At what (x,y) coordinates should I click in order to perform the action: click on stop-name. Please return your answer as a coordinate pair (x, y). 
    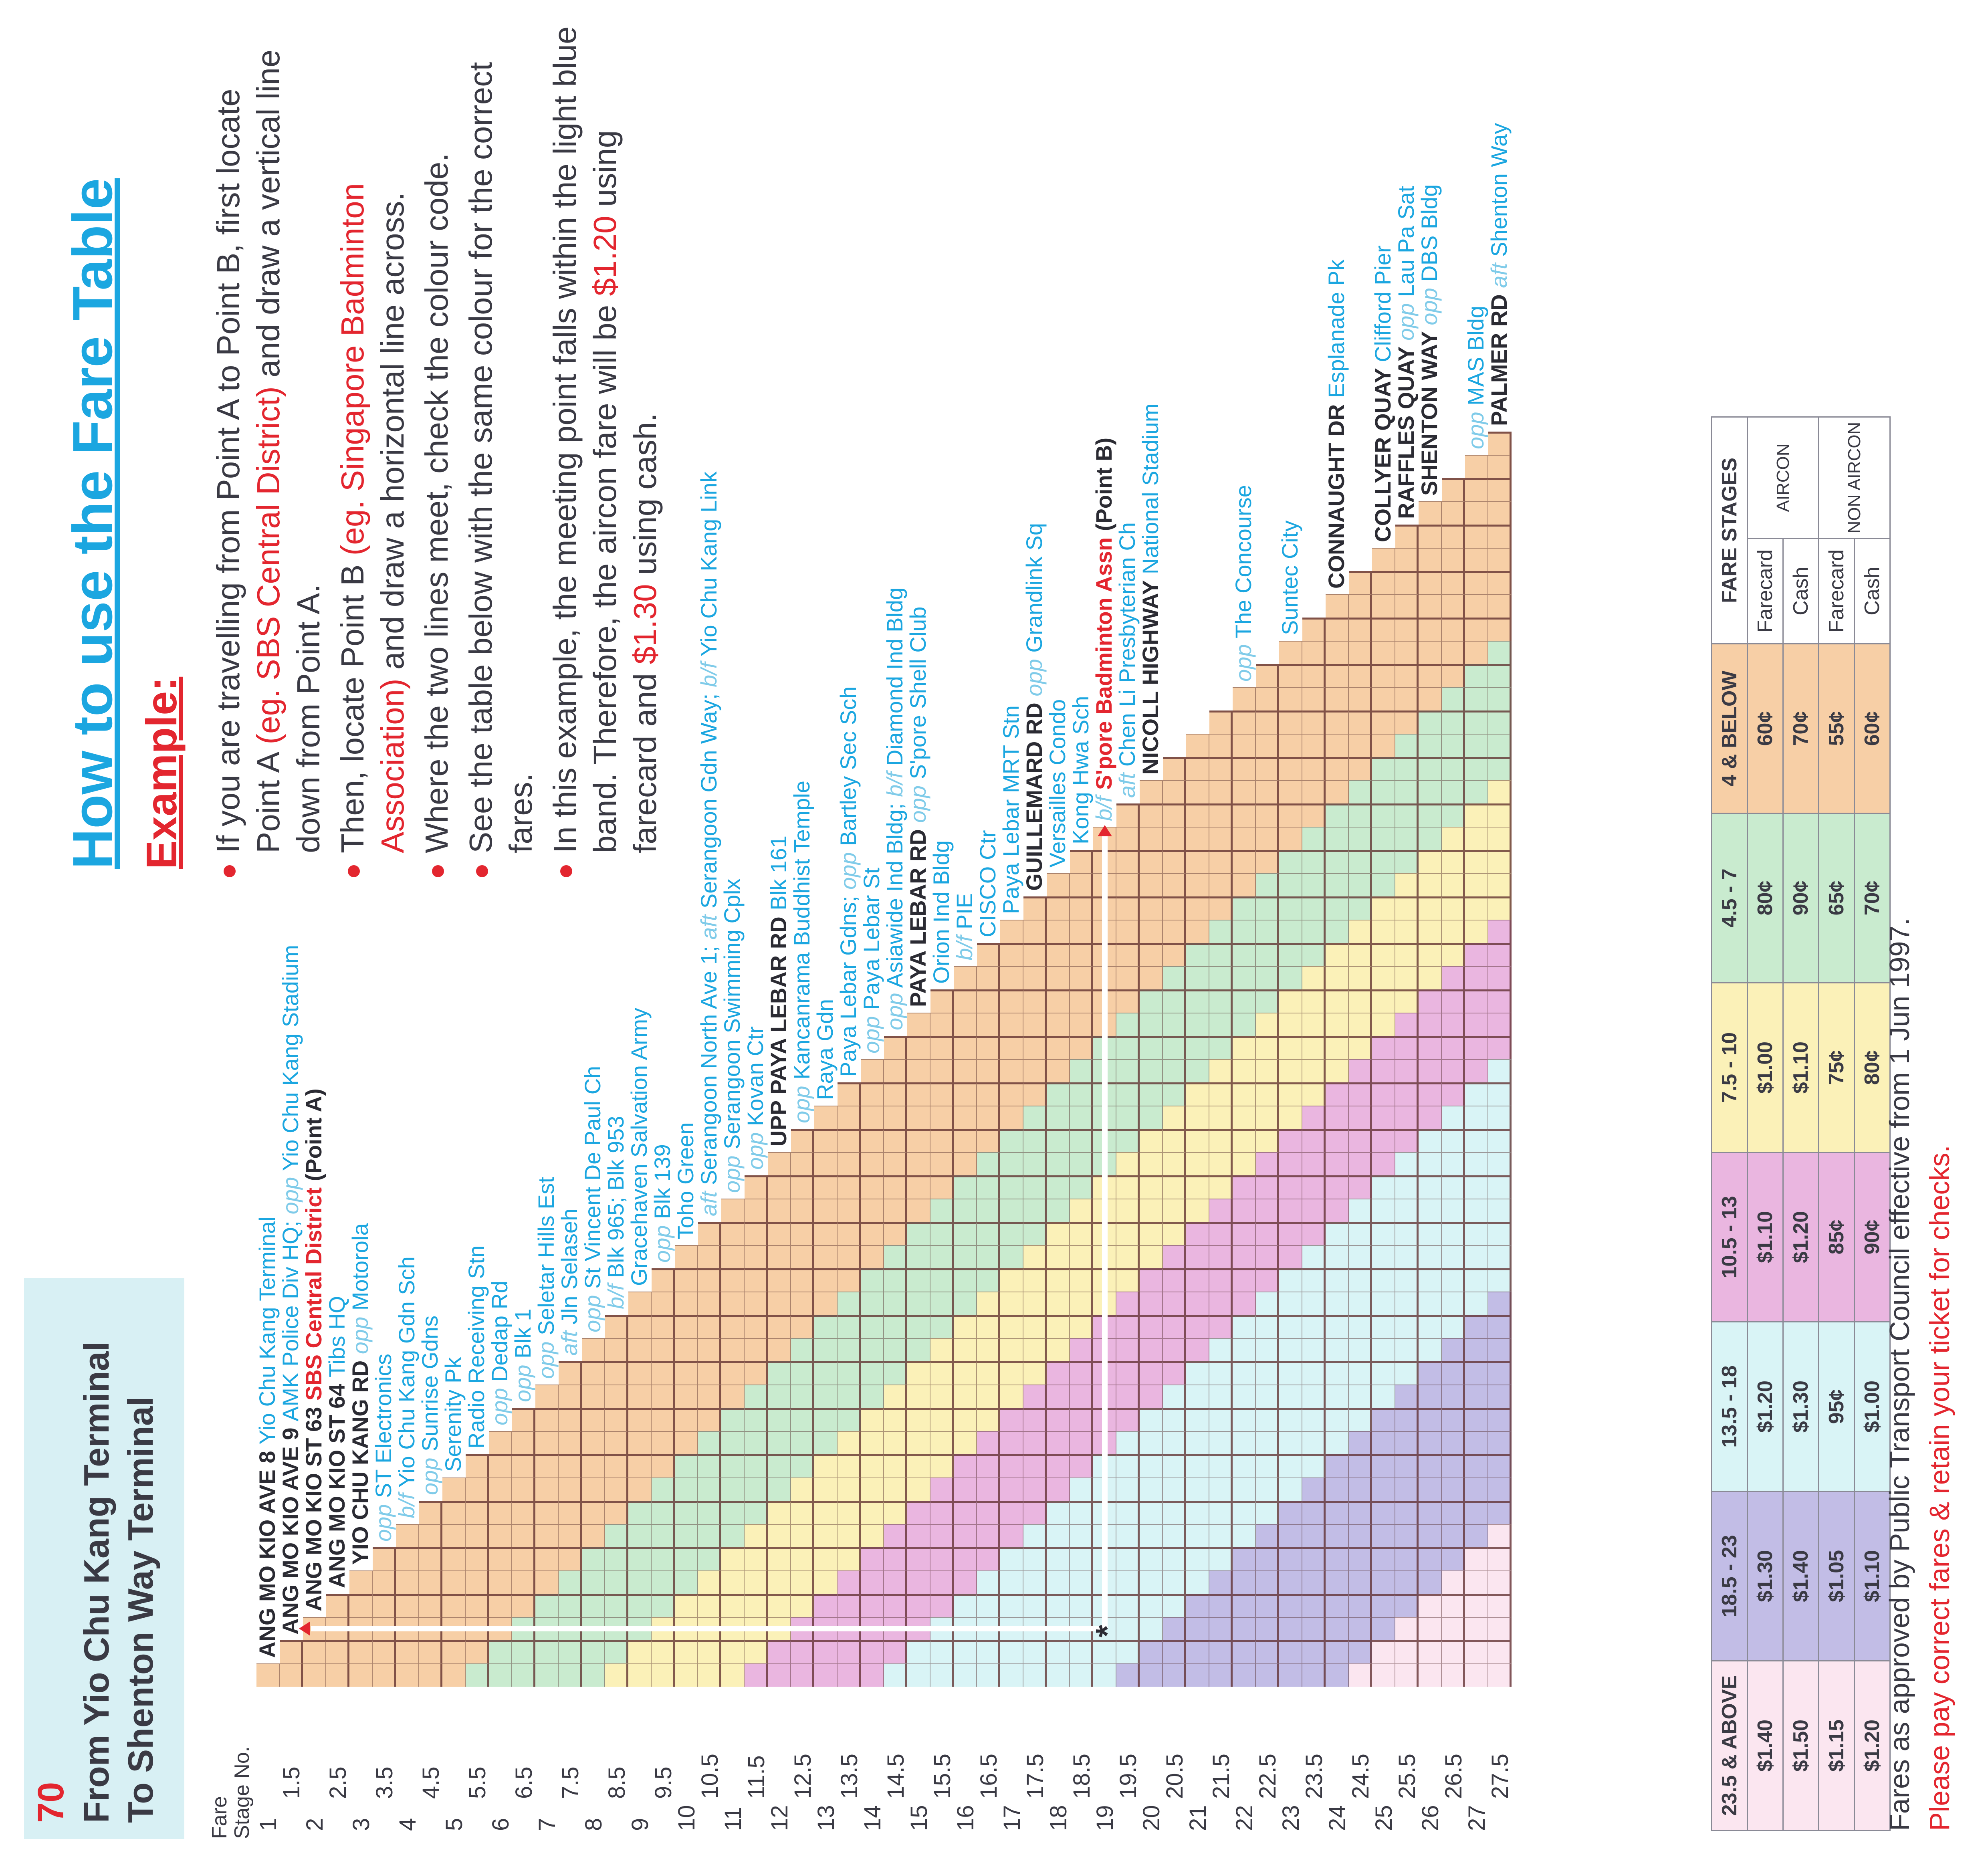
    Looking at the image, I should click on (1104, 793).